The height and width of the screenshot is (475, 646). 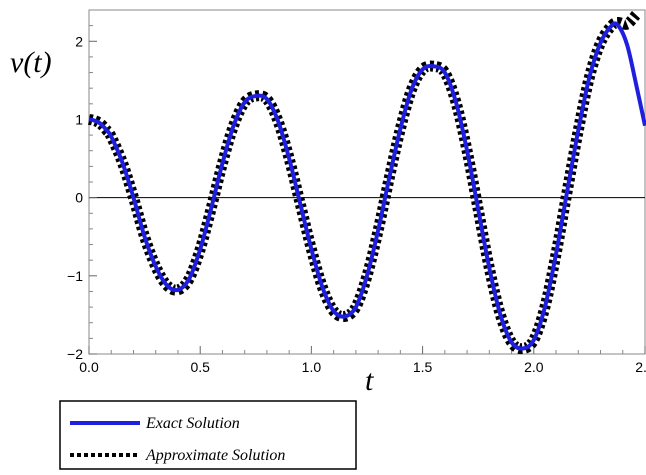 What do you see at coordinates (192, 423) in the screenshot?
I see `legend-label-exact: Exact Solution` at bounding box center [192, 423].